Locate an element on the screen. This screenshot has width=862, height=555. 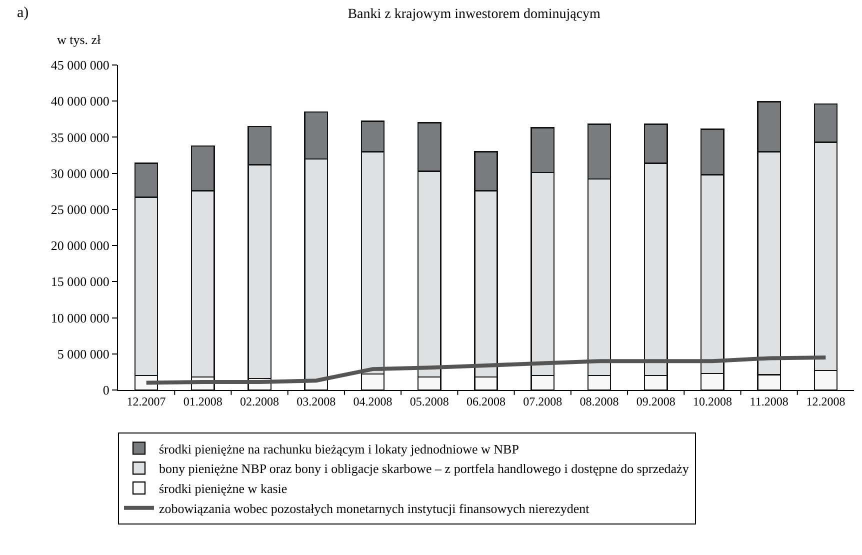
x-tick-label: 07.2008 is located at coordinates (542, 401).